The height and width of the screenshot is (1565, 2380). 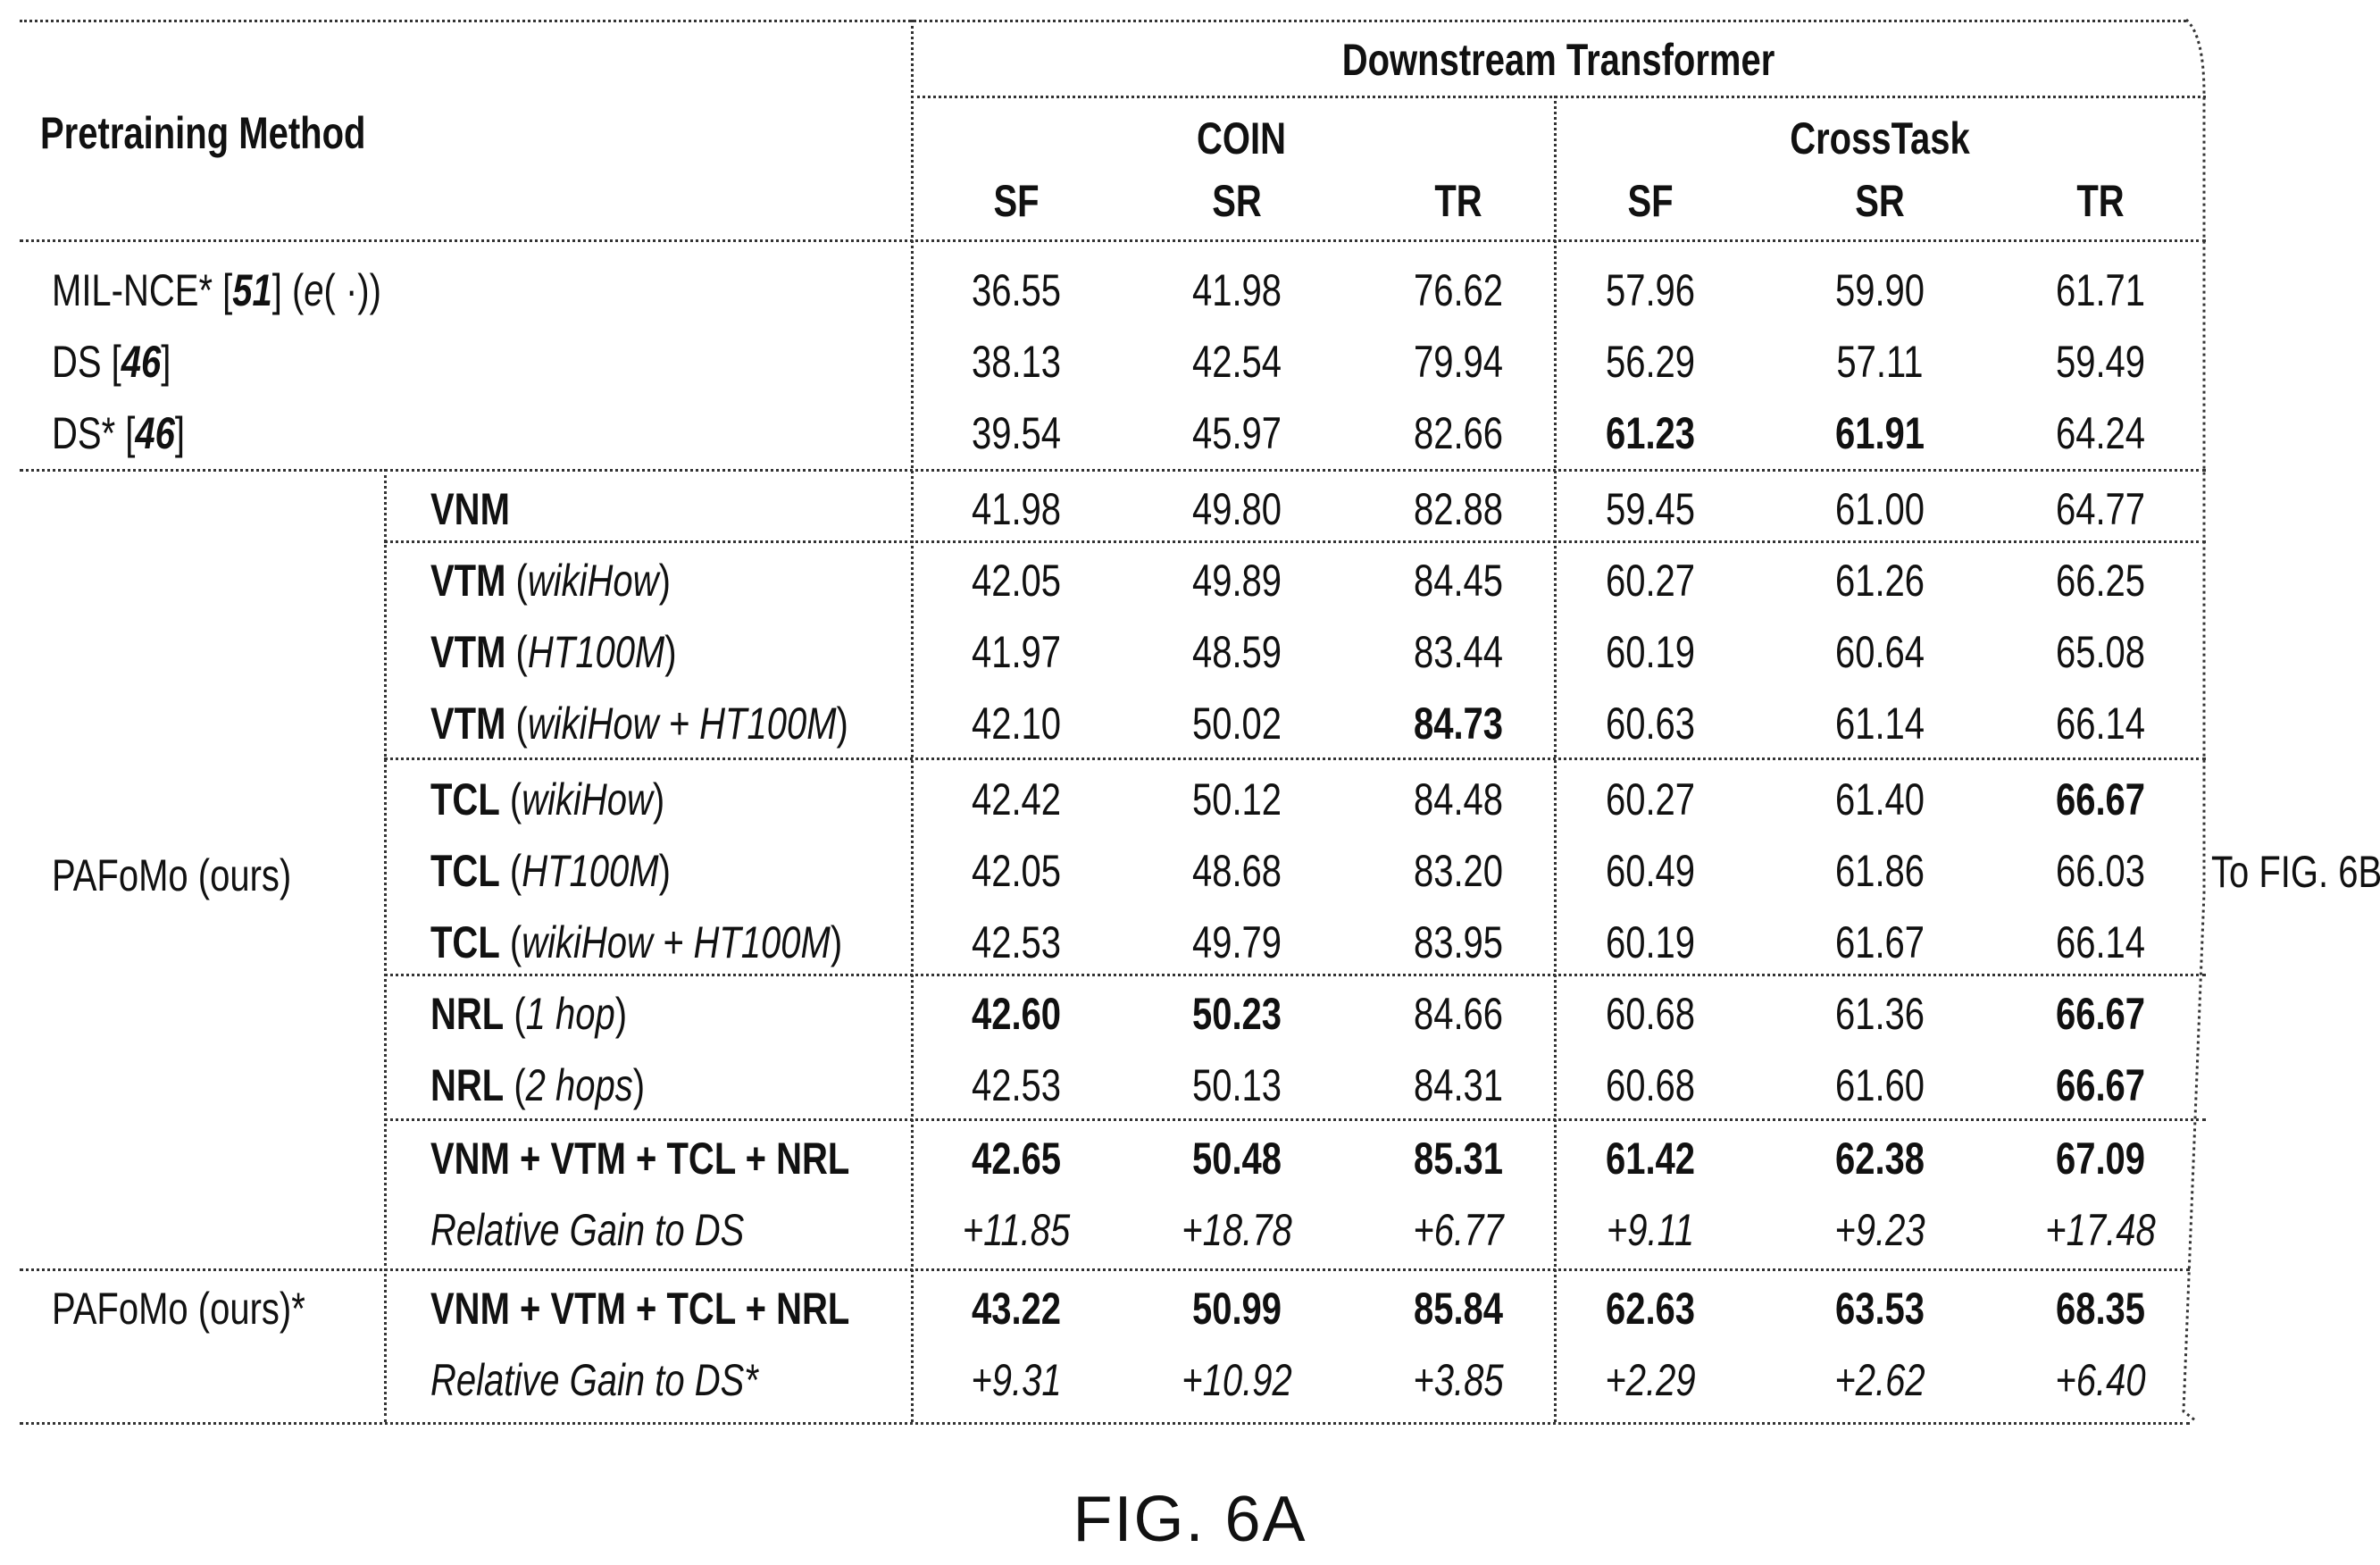 I want to click on table-cell: 61.40, so click(x=1879, y=799).